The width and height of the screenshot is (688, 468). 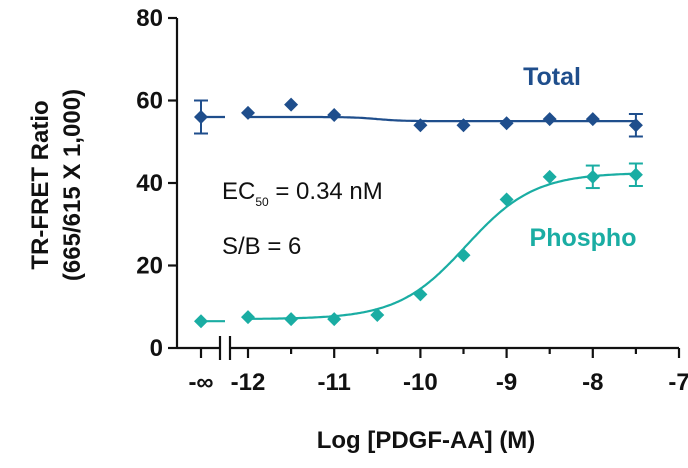 I want to click on fit-curve-total, so click(x=441, y=119).